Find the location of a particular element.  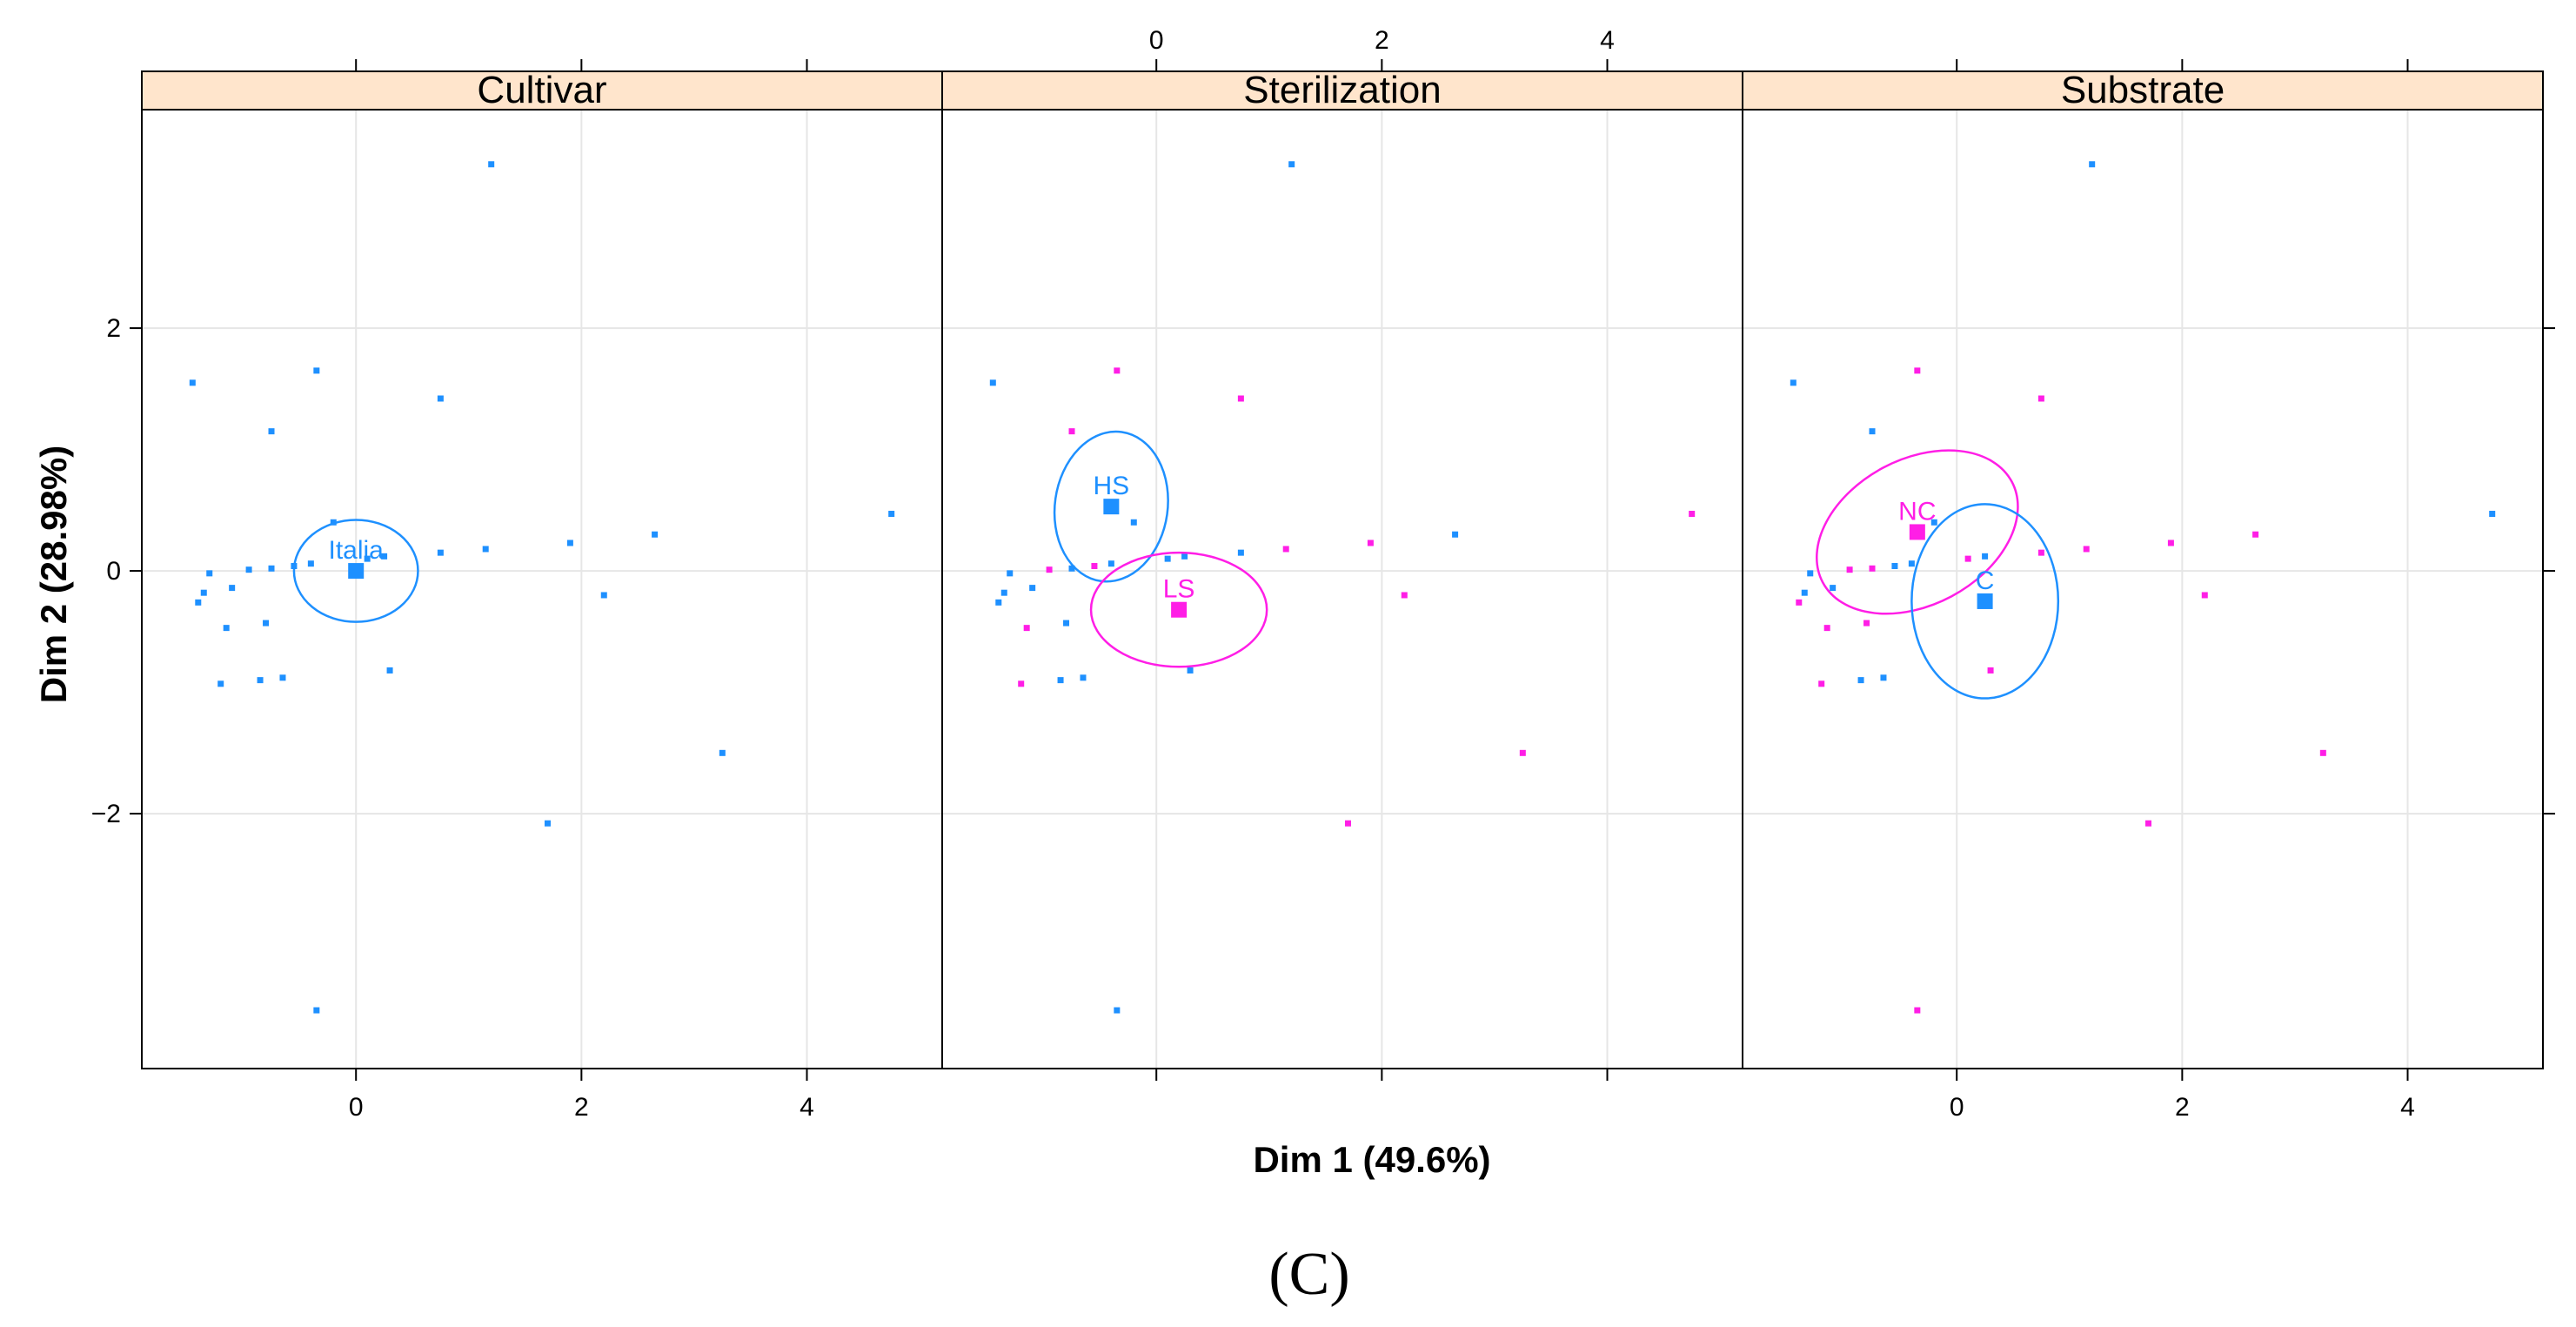

centroid-marker-c is located at coordinates (1985, 601).